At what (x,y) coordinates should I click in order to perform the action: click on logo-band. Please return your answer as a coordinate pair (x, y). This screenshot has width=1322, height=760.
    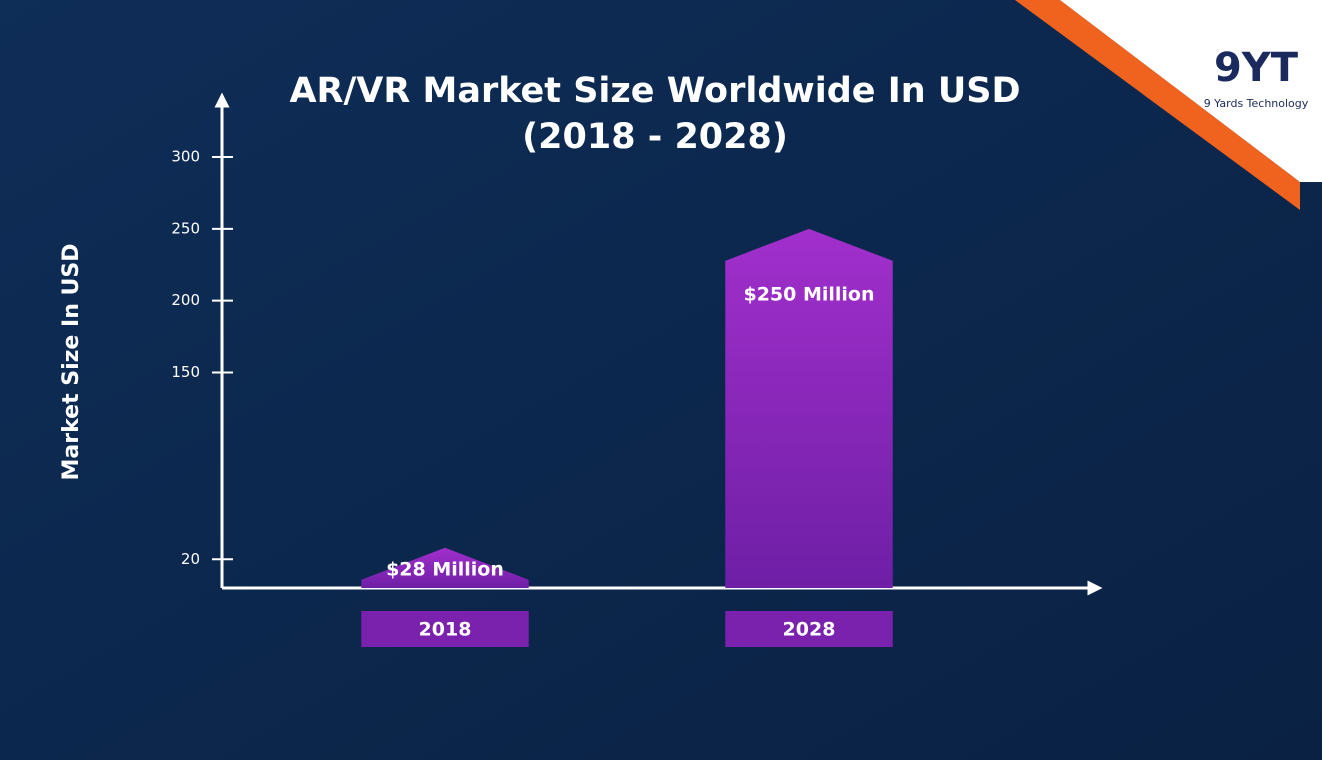
    Looking at the image, I should click on (1157, 105).